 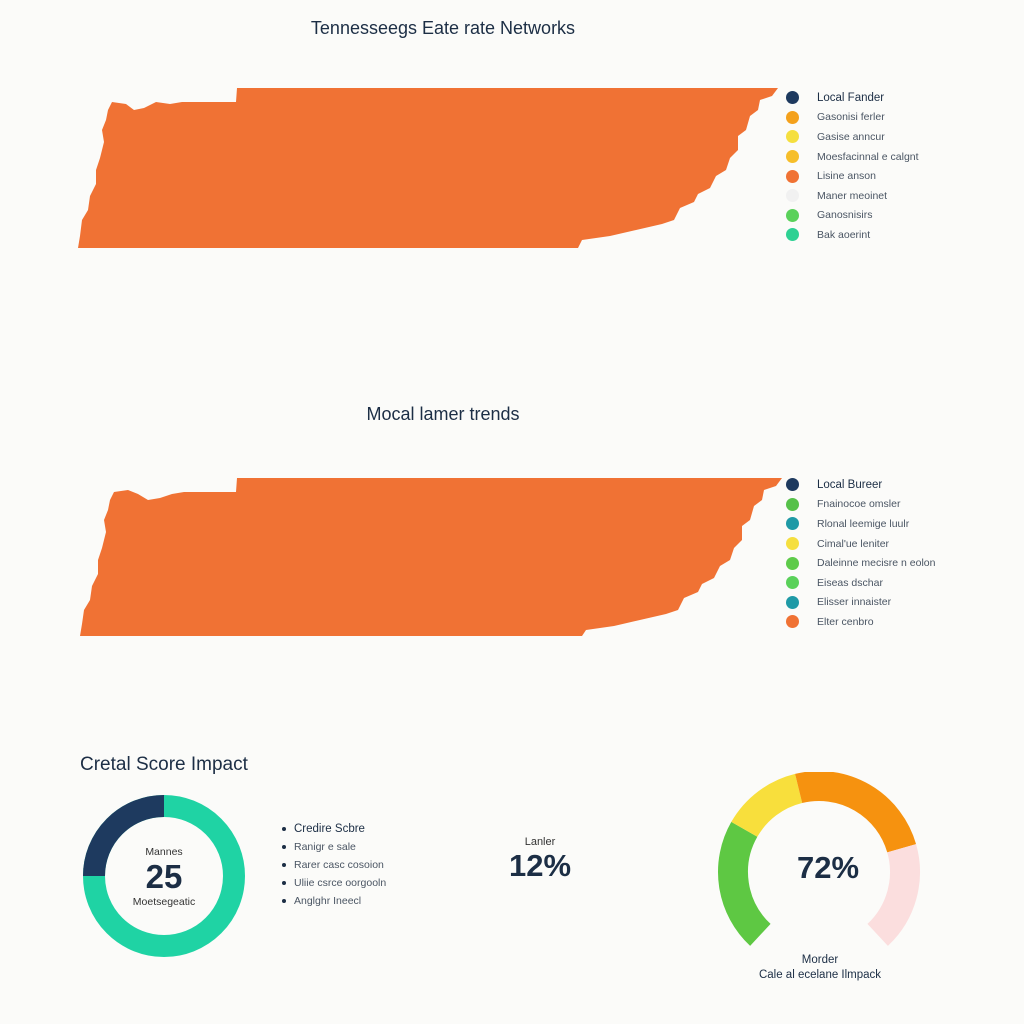 What do you see at coordinates (846, 176) in the screenshot?
I see `legend-label: Lisine anson` at bounding box center [846, 176].